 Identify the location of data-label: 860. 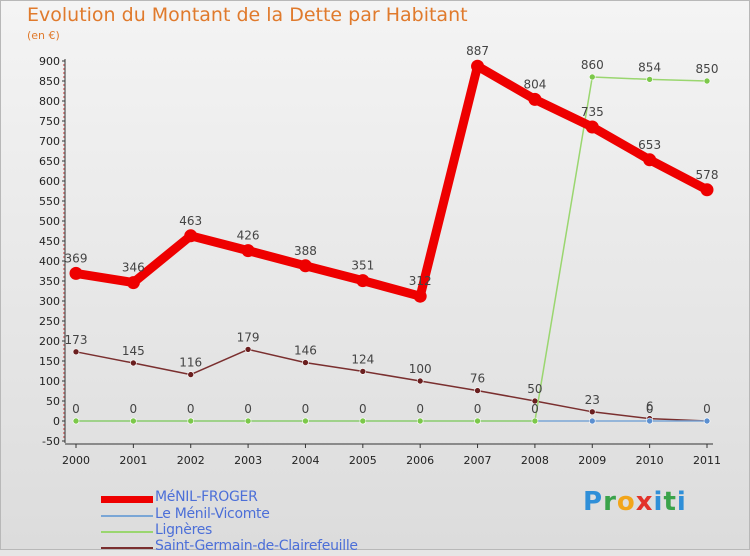
(592, 65).